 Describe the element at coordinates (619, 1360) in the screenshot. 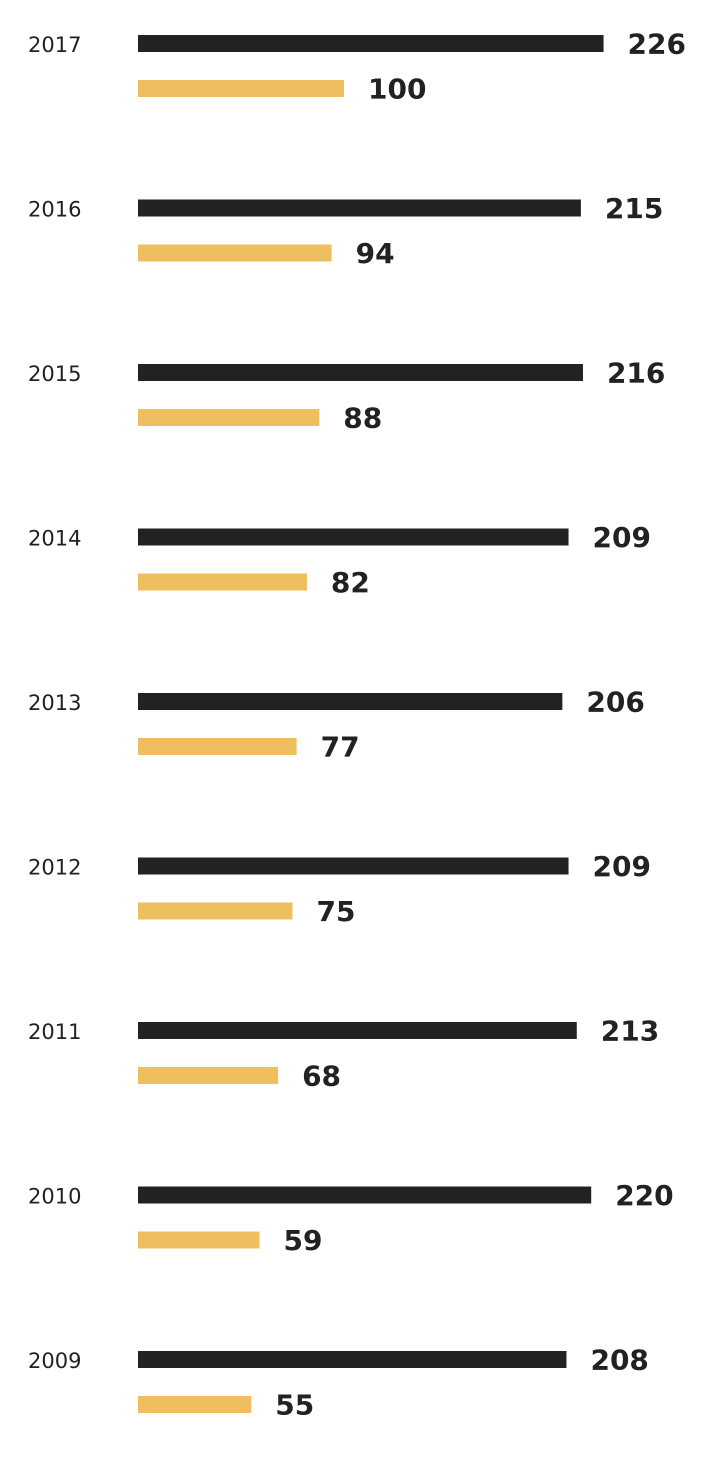

I see `data-label: 208` at that location.